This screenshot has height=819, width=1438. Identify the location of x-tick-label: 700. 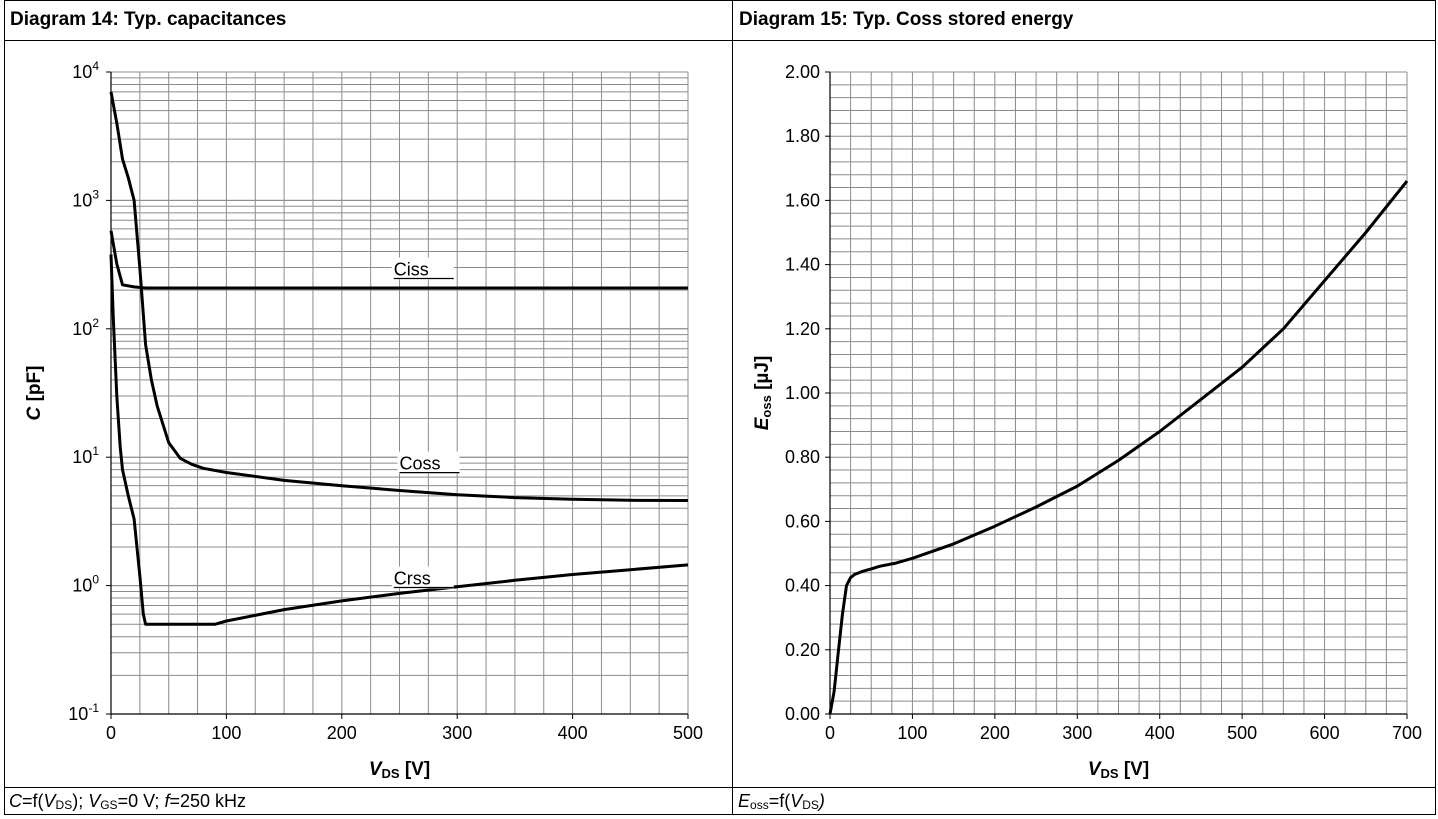
(1407, 733).